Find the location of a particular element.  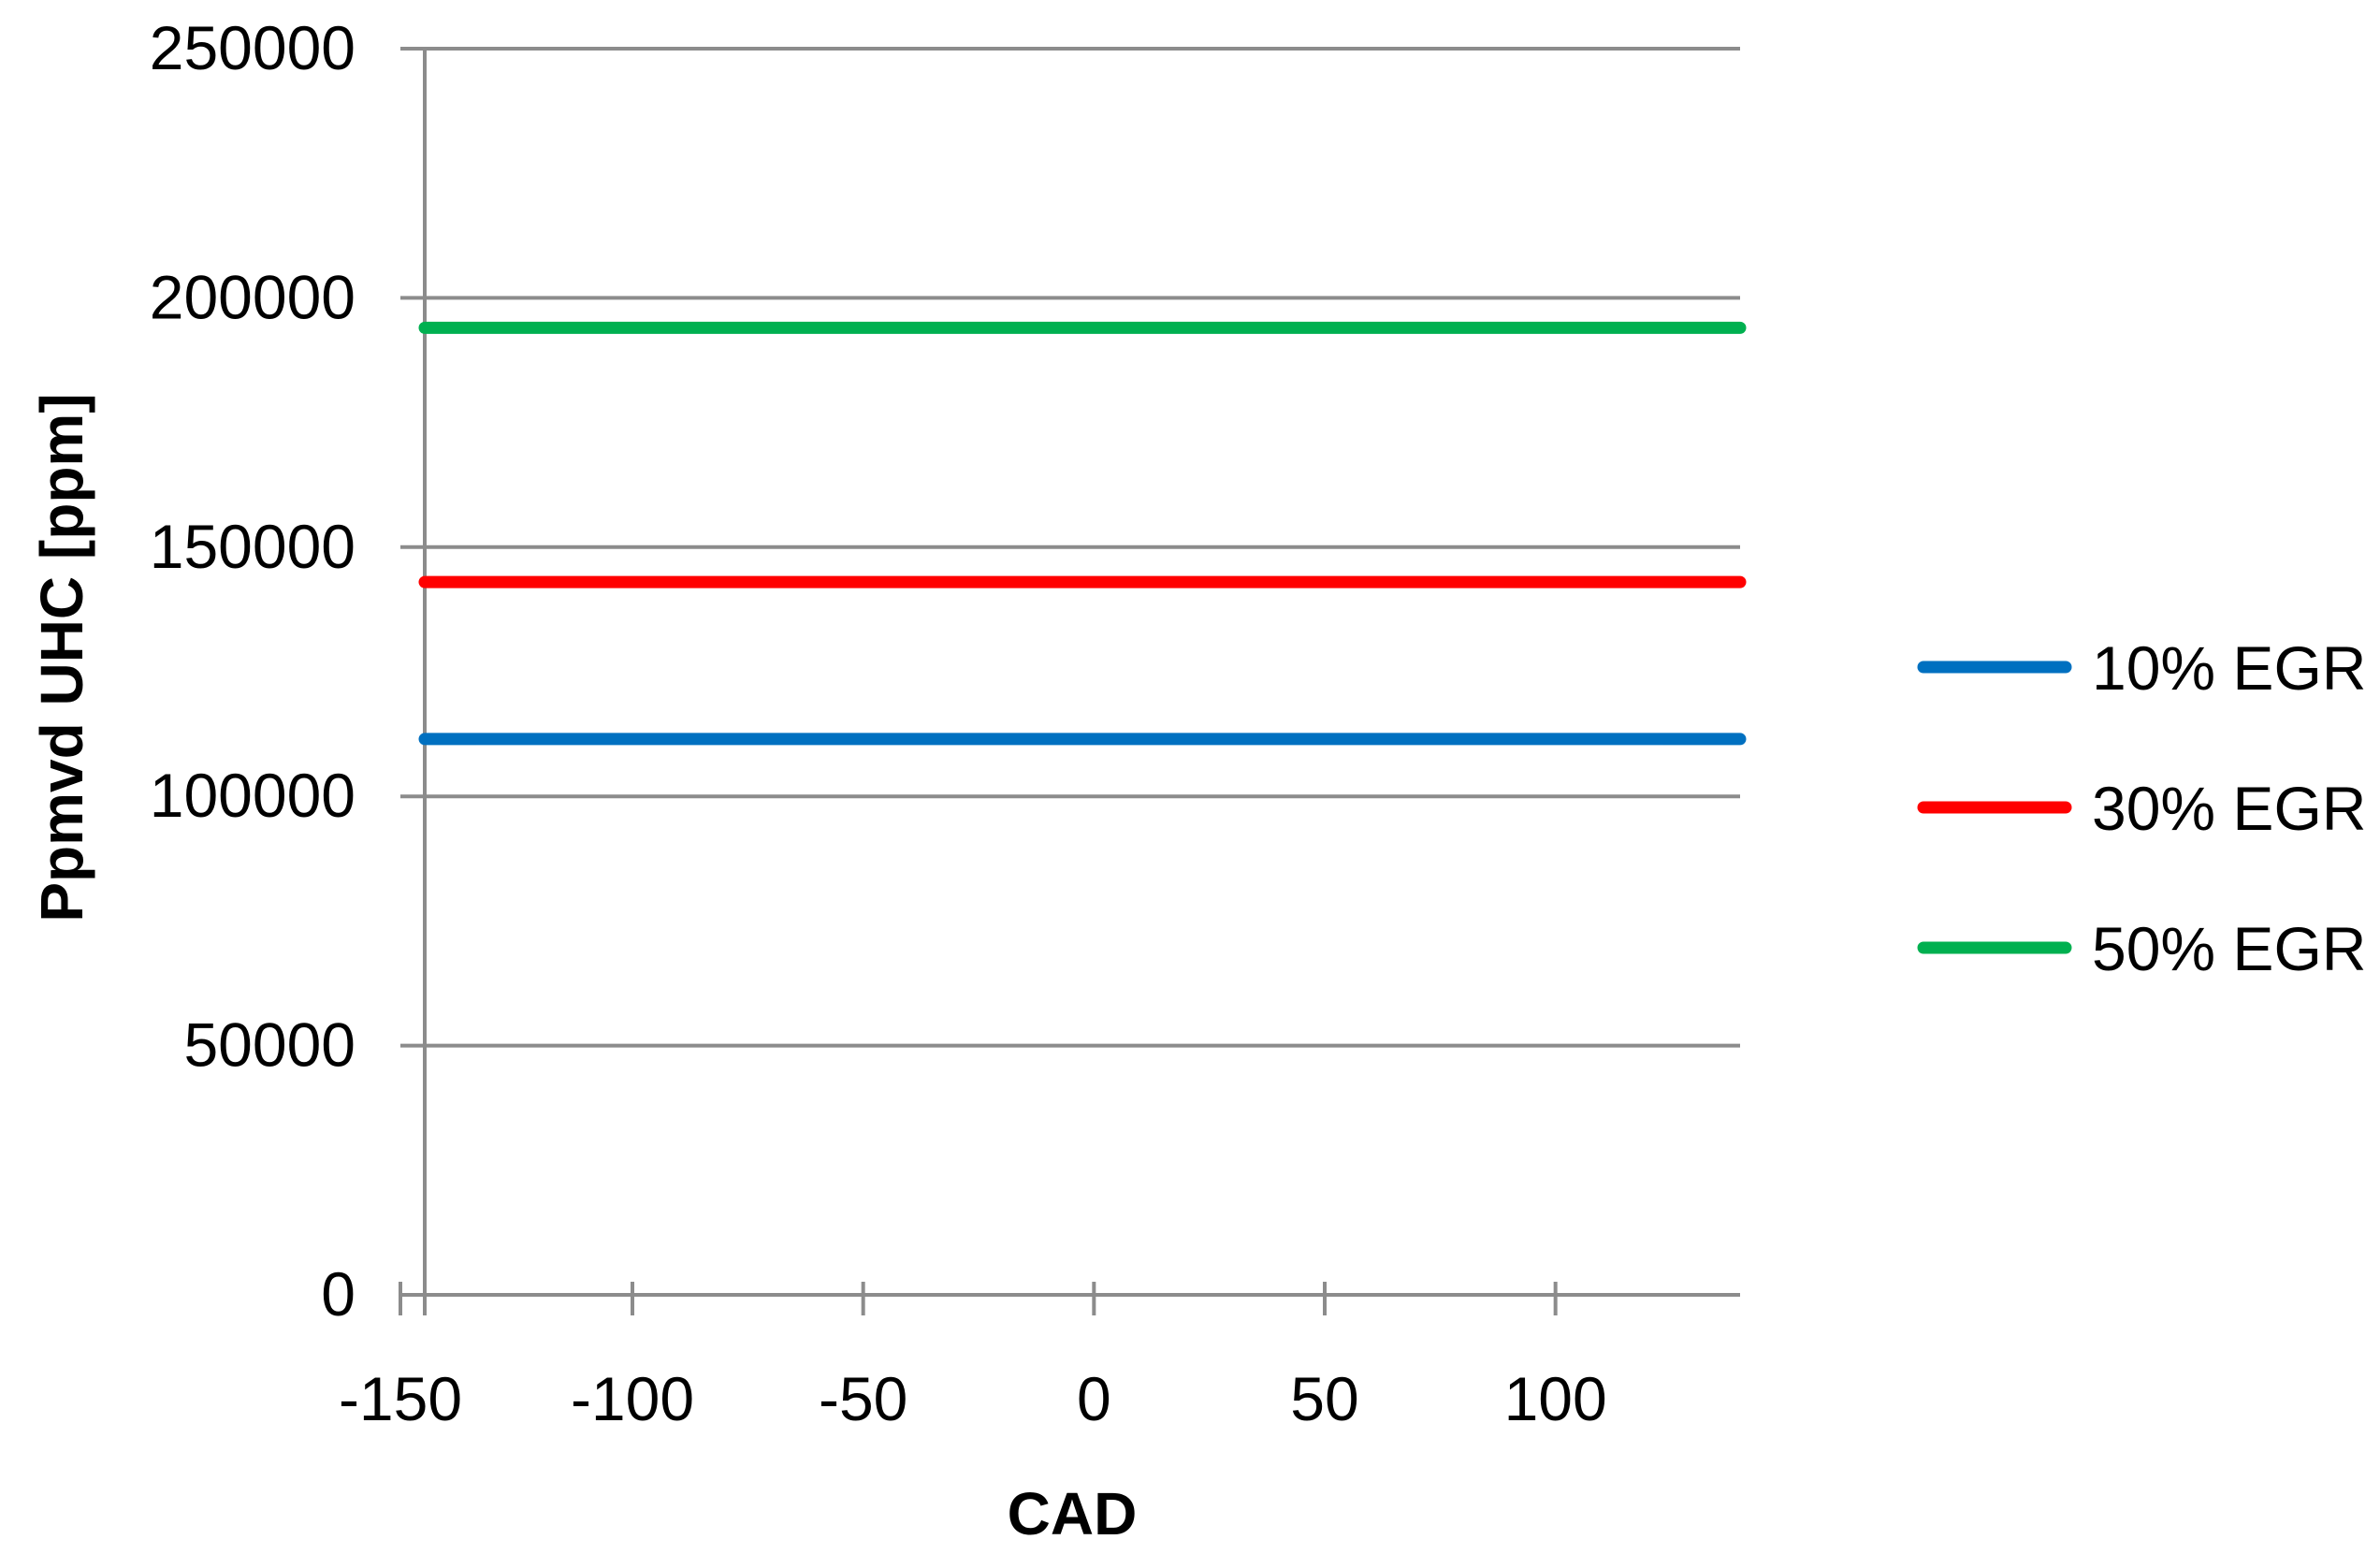

y-axis-title: Ppmvd UHC [ppm] is located at coordinates (61, 657).